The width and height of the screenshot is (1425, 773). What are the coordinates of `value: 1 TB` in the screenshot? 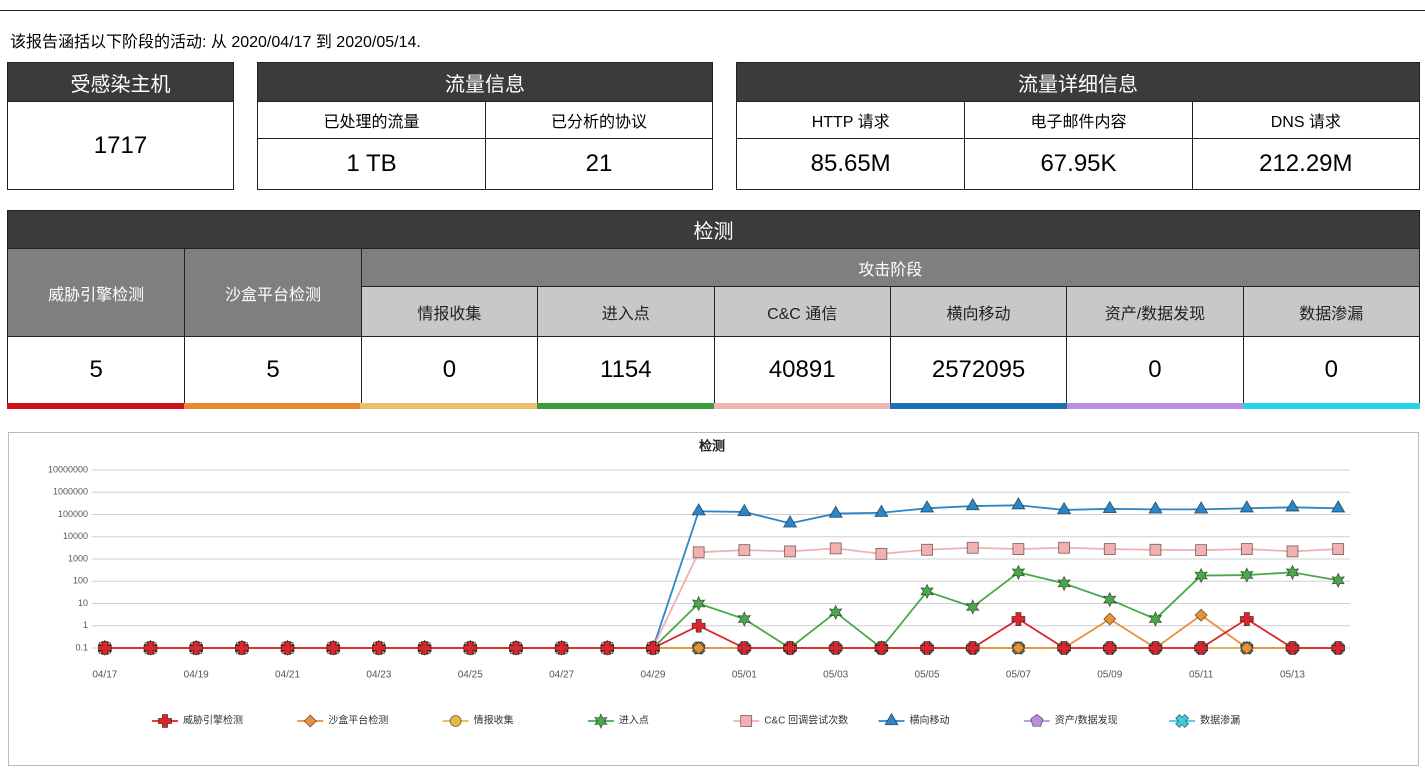 It's located at (371, 163).